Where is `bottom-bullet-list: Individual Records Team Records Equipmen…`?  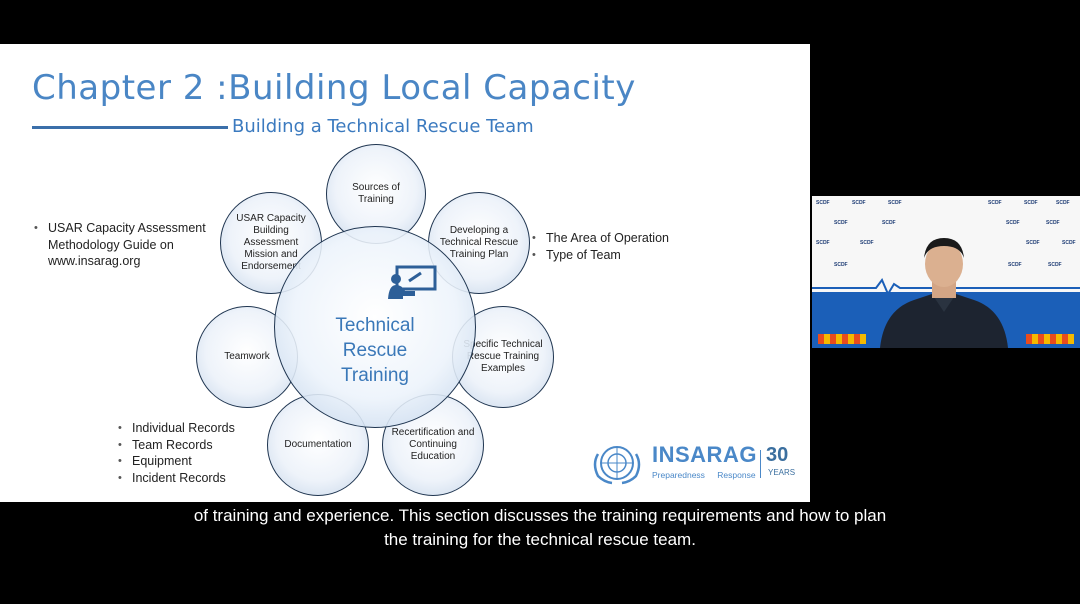 bottom-bullet-list: Individual Records Team Records Equipmen… is located at coordinates (193, 453).